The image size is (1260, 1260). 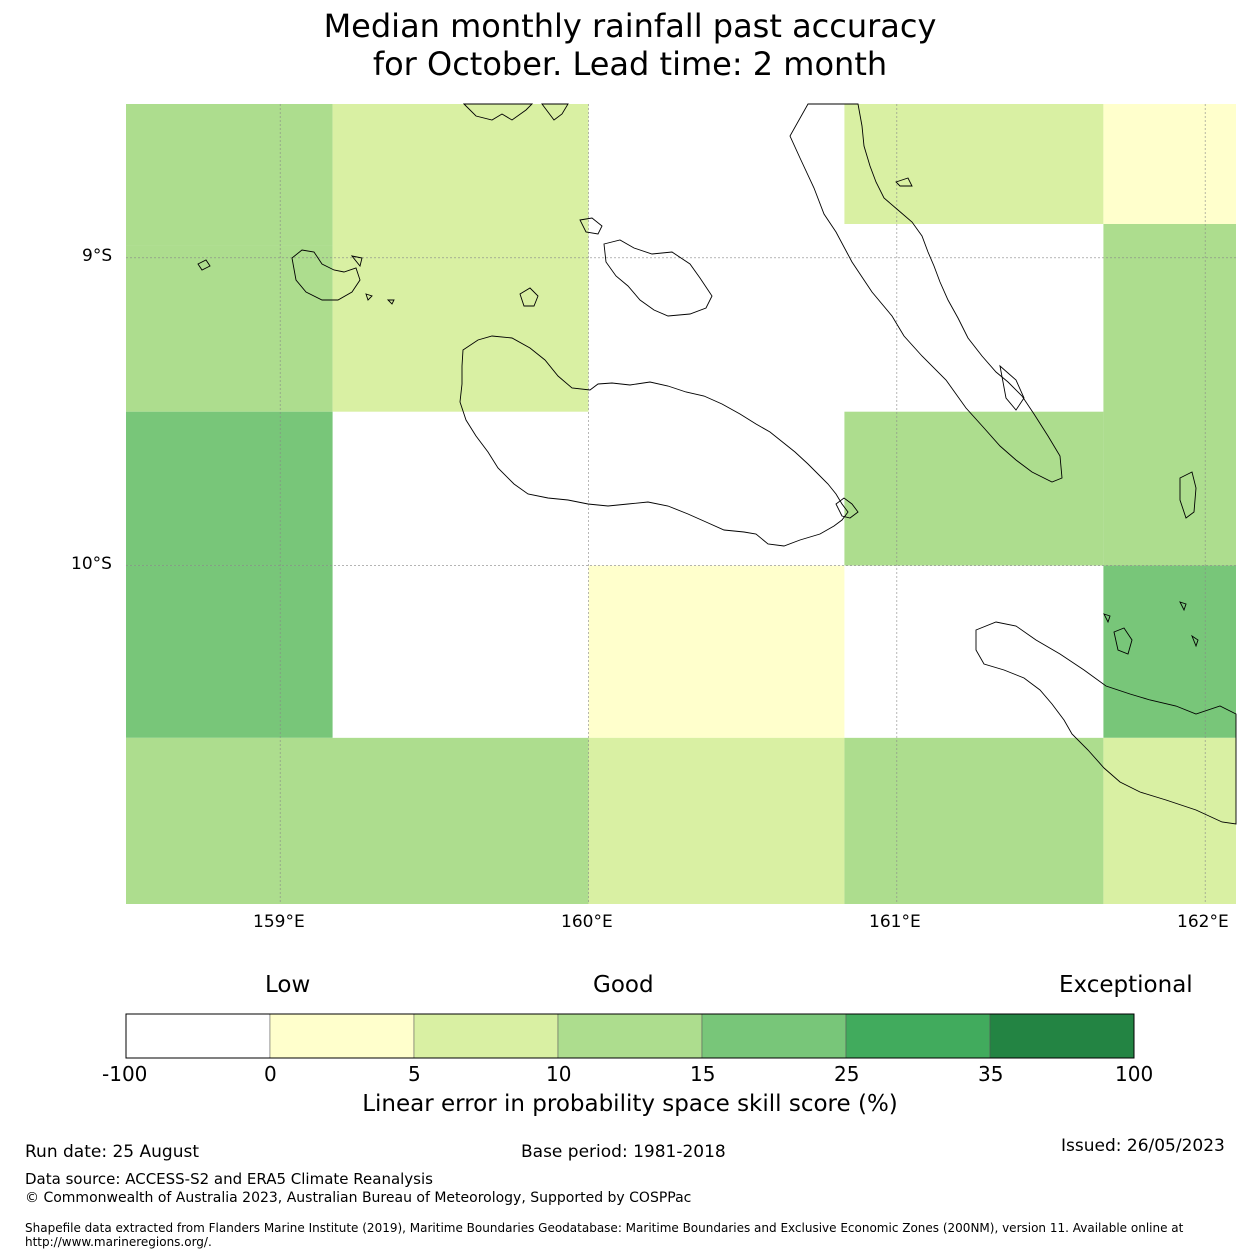 I want to click on lat-label-10s: 10°S, so click(x=91, y=564).